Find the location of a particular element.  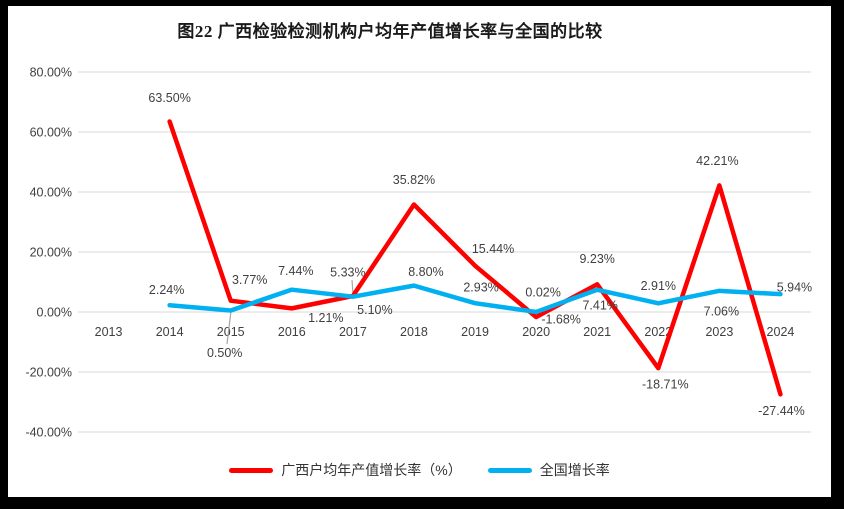

data-label: 0.50% is located at coordinates (224, 353).